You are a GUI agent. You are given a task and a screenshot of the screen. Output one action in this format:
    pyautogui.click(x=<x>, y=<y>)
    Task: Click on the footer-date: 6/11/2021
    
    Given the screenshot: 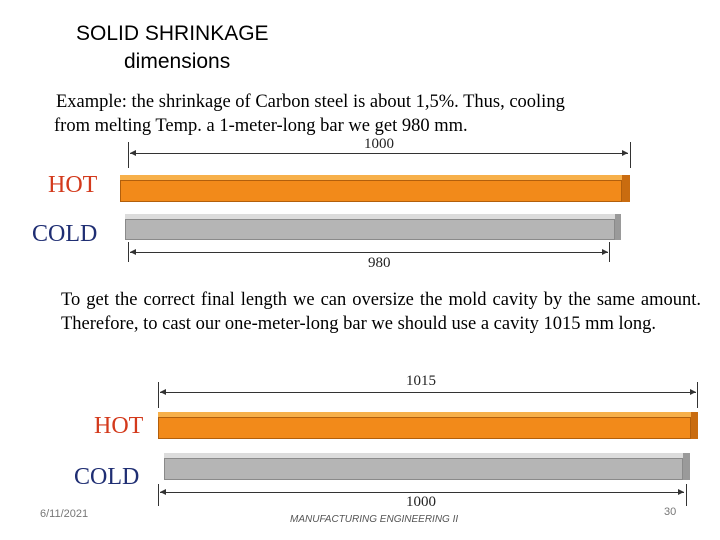 What is the action you would take?
    pyautogui.click(x=64, y=514)
    